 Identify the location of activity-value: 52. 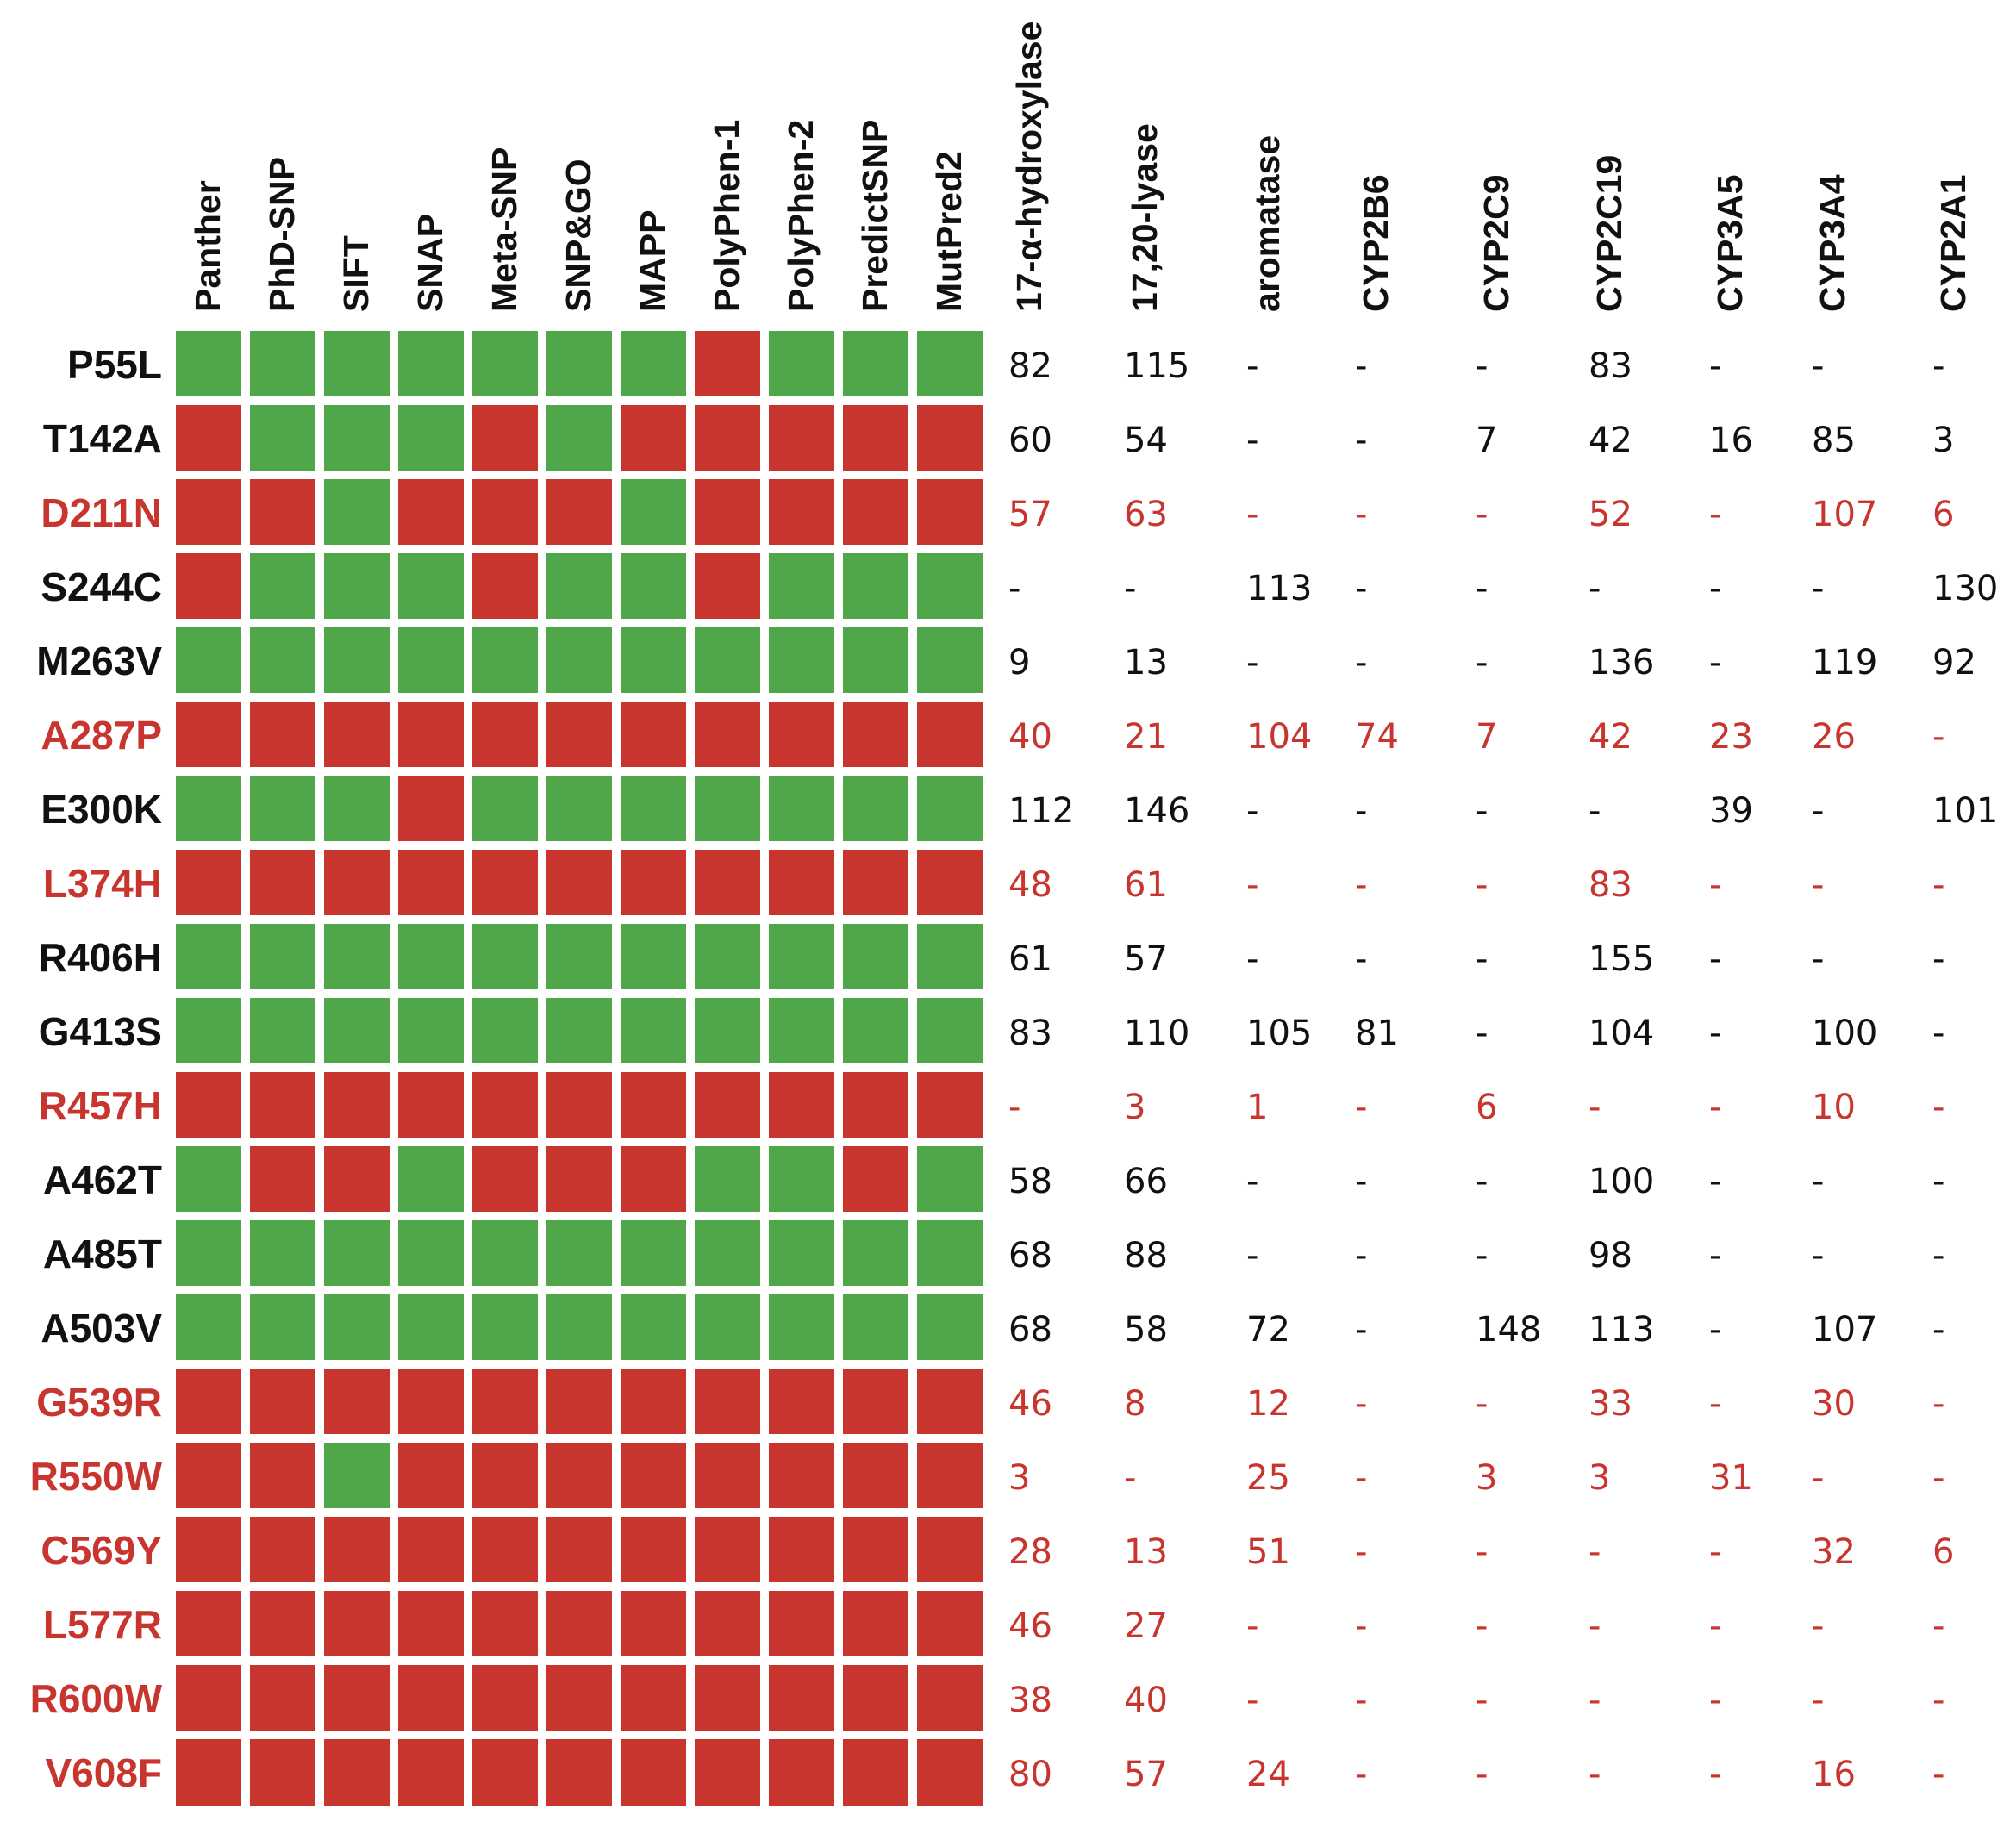
(1610, 514).